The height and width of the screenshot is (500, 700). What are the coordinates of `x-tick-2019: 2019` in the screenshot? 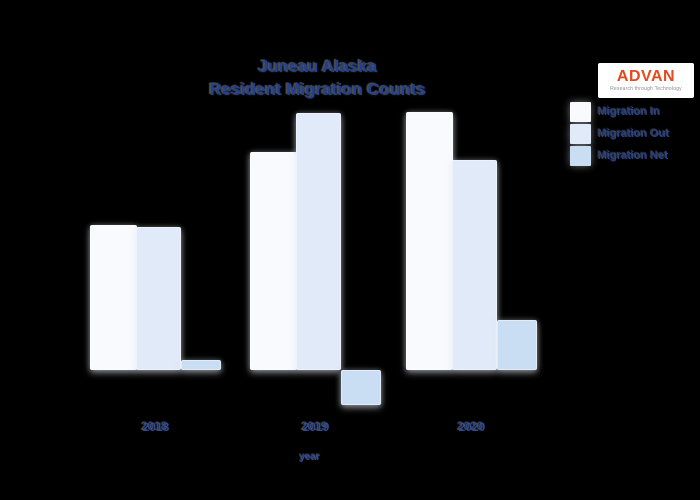 It's located at (316, 427).